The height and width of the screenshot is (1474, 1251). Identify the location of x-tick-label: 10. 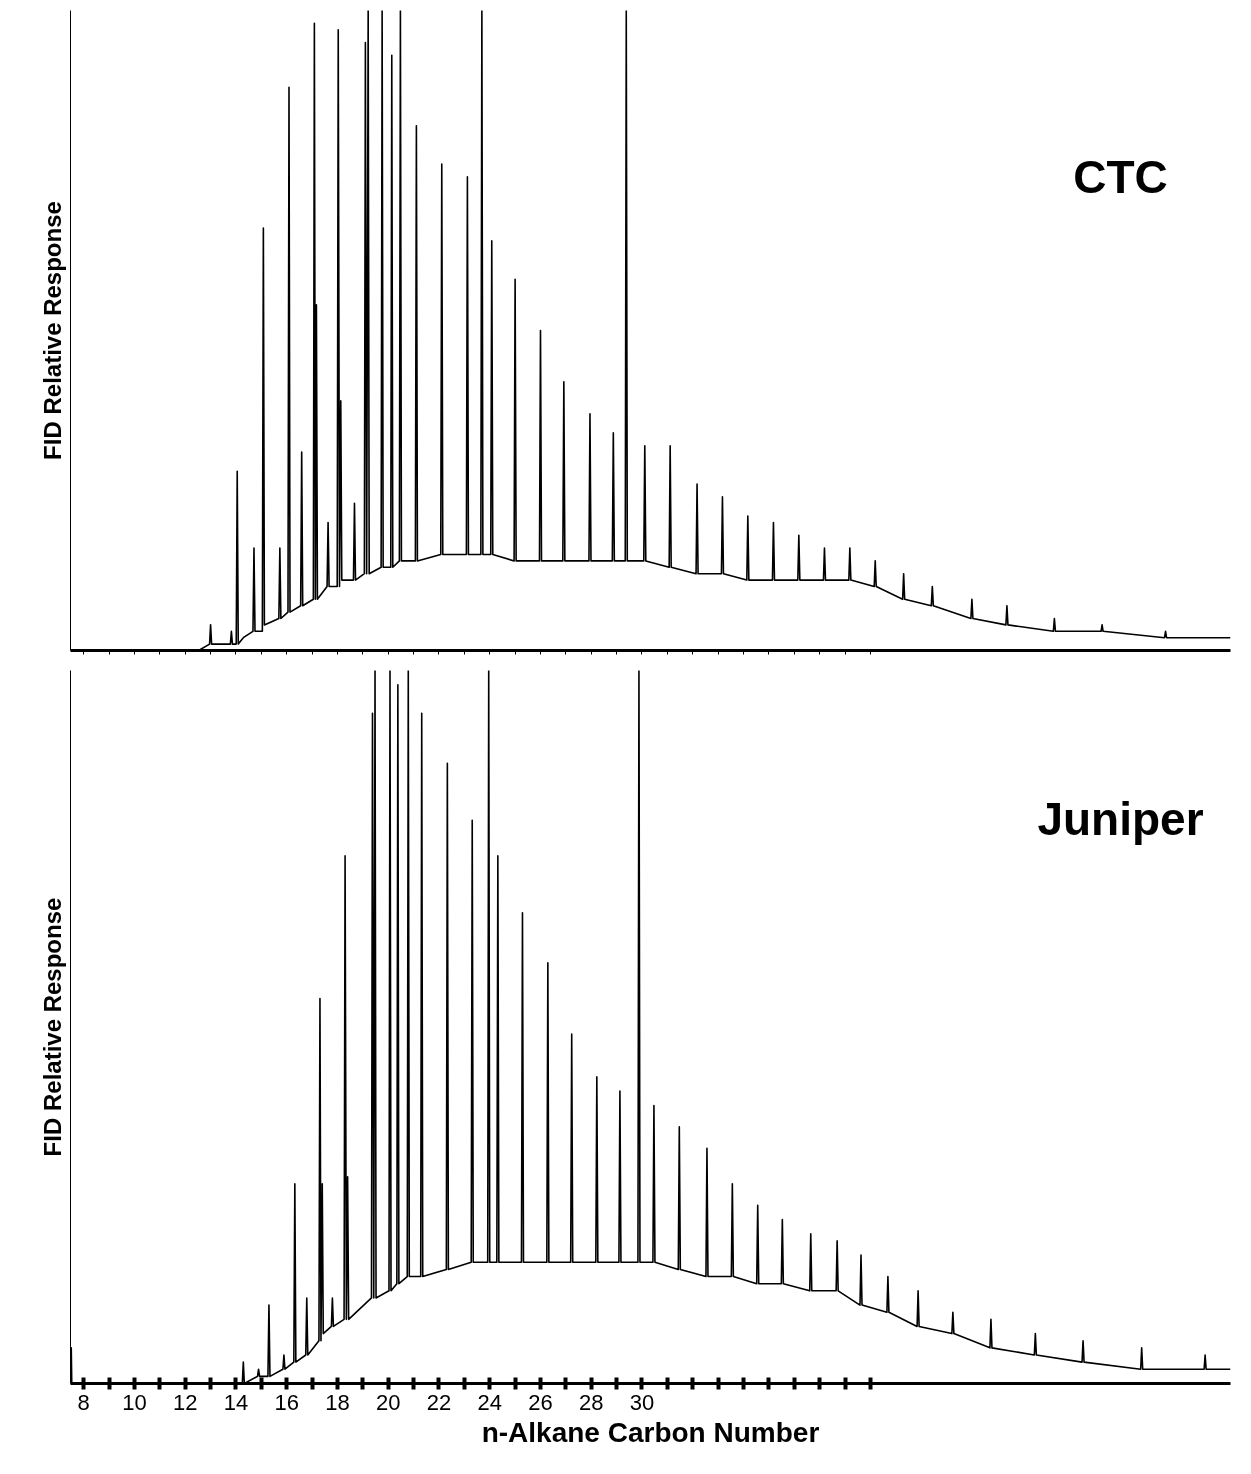
(134, 1402).